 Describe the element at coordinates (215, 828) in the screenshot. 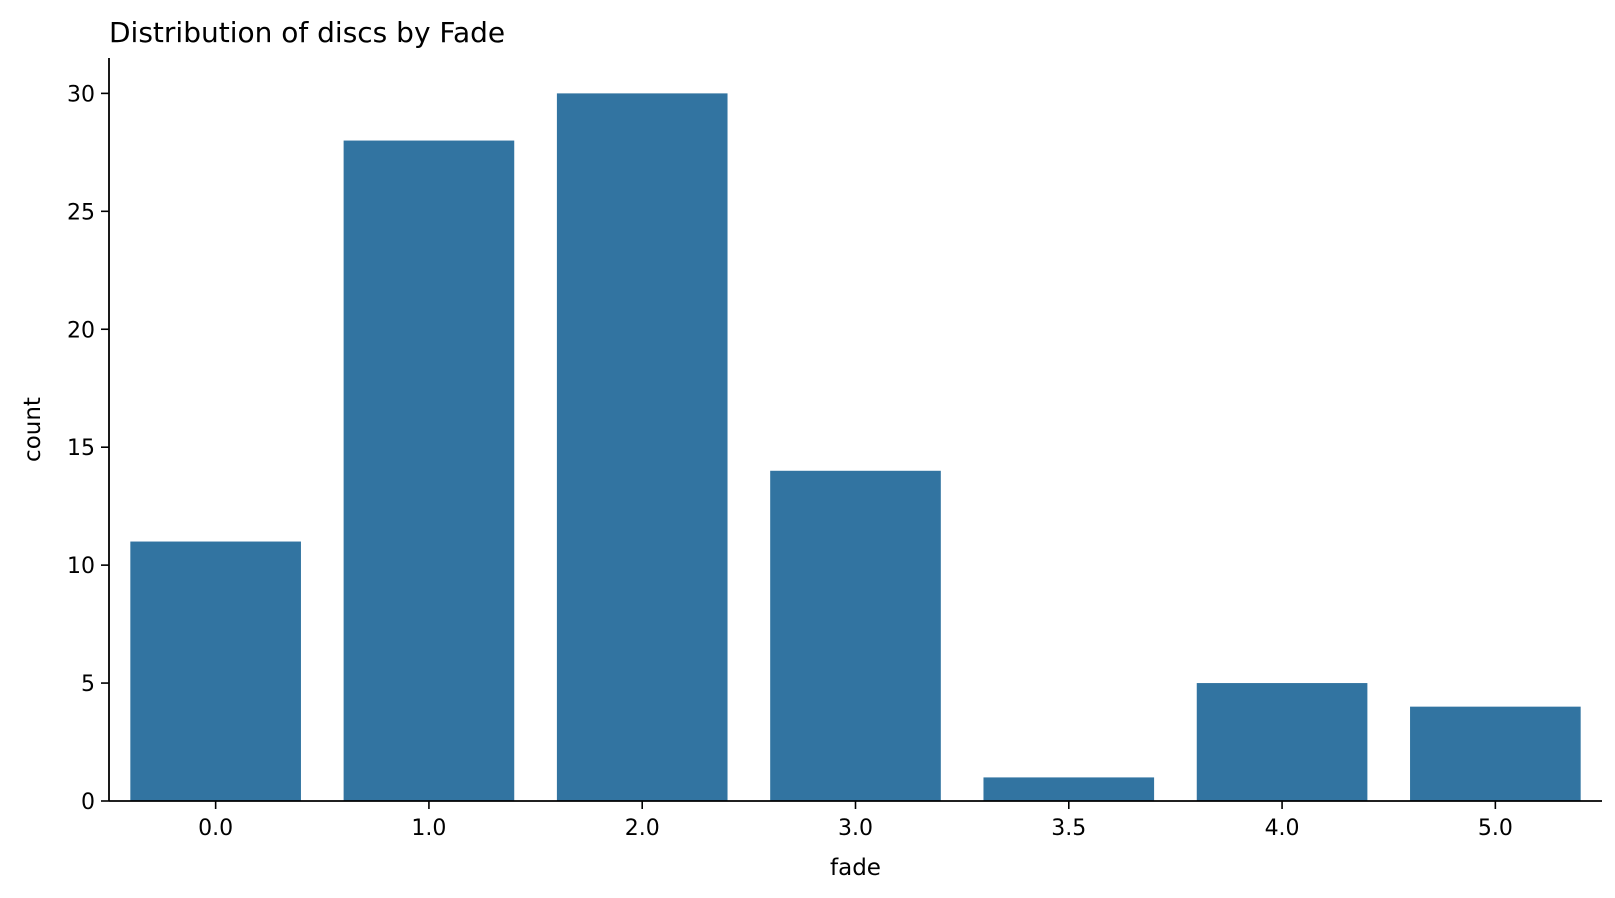

I see `x-tick-label: 0.0` at that location.